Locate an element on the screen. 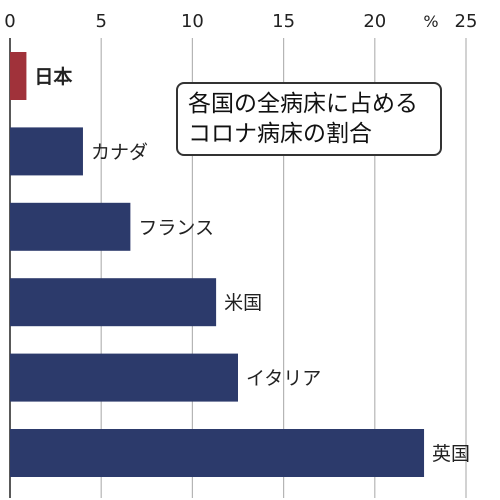 Image resolution: width=500 pixels, height=500 pixels. category-label-6: 英国 is located at coordinates (451, 454).